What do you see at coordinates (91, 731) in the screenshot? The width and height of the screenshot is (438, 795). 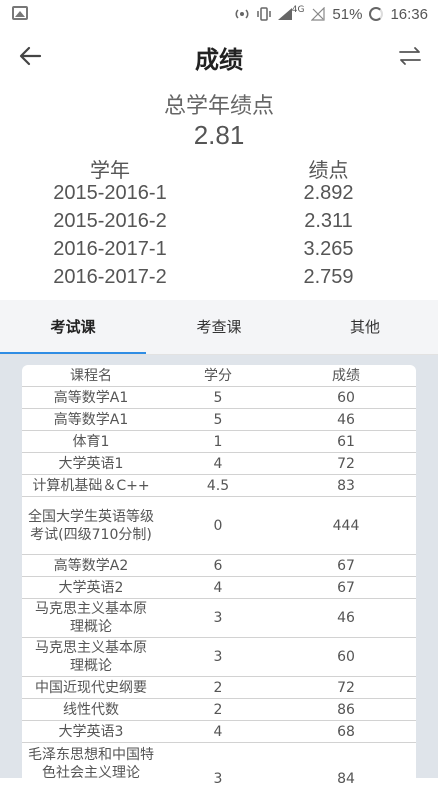 I see `course-name-cell: 大学英语3` at bounding box center [91, 731].